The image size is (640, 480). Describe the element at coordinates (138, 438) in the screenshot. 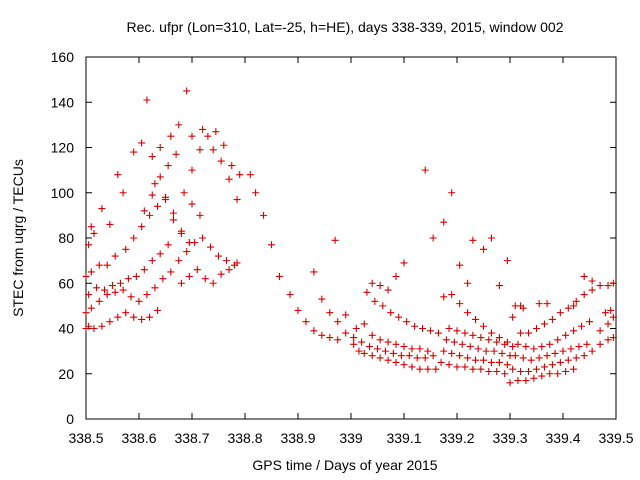

I see `x-tick-label: 338.6` at that location.